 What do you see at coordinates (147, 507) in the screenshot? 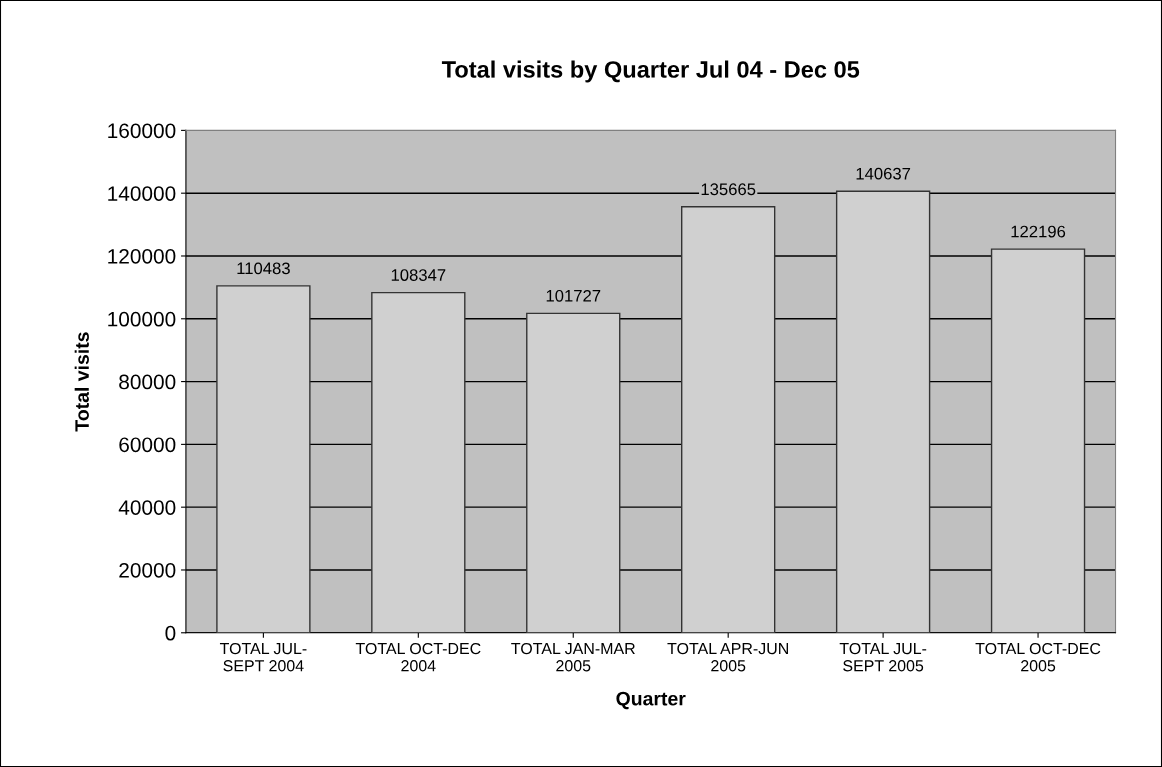
I see `y-tick-label: 40000` at bounding box center [147, 507].